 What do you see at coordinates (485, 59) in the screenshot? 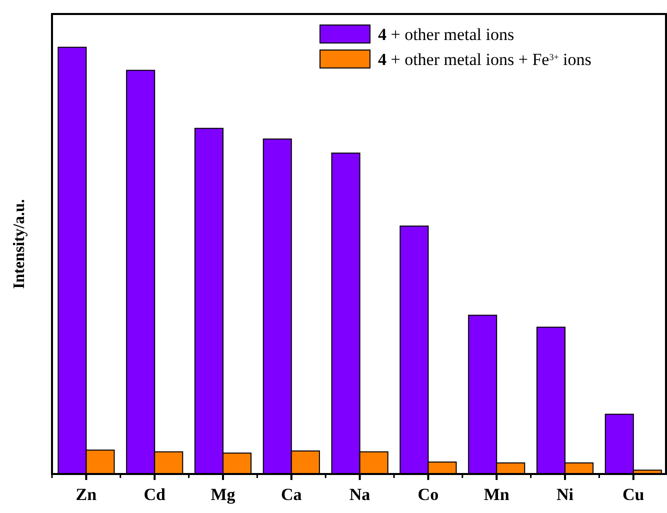
I see `legend-label: 4 + other metal ions + Fe$^{3+}$ ions` at bounding box center [485, 59].